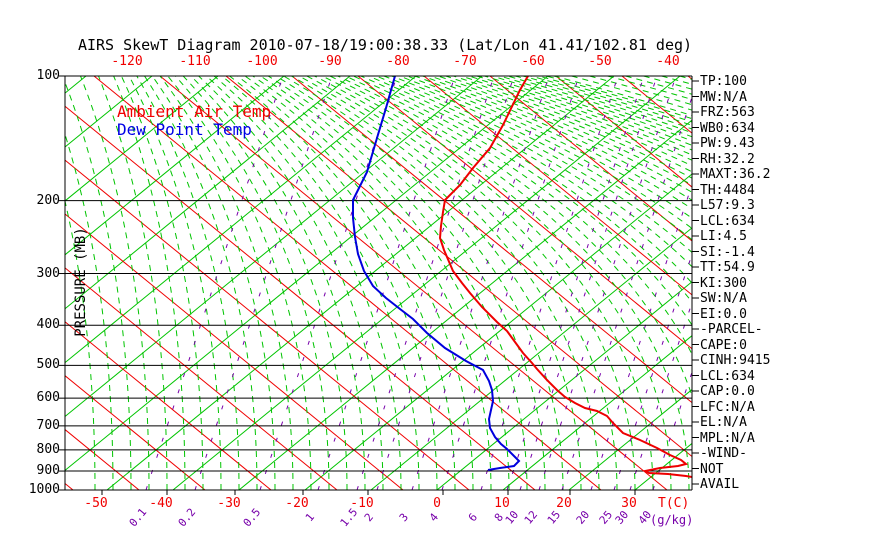 Image resolution: width=870 pixels, height=560 pixels. Describe the element at coordinates (81, 282) in the screenshot. I see `pressure-axis-label: PRESSURE (MB)` at that location.